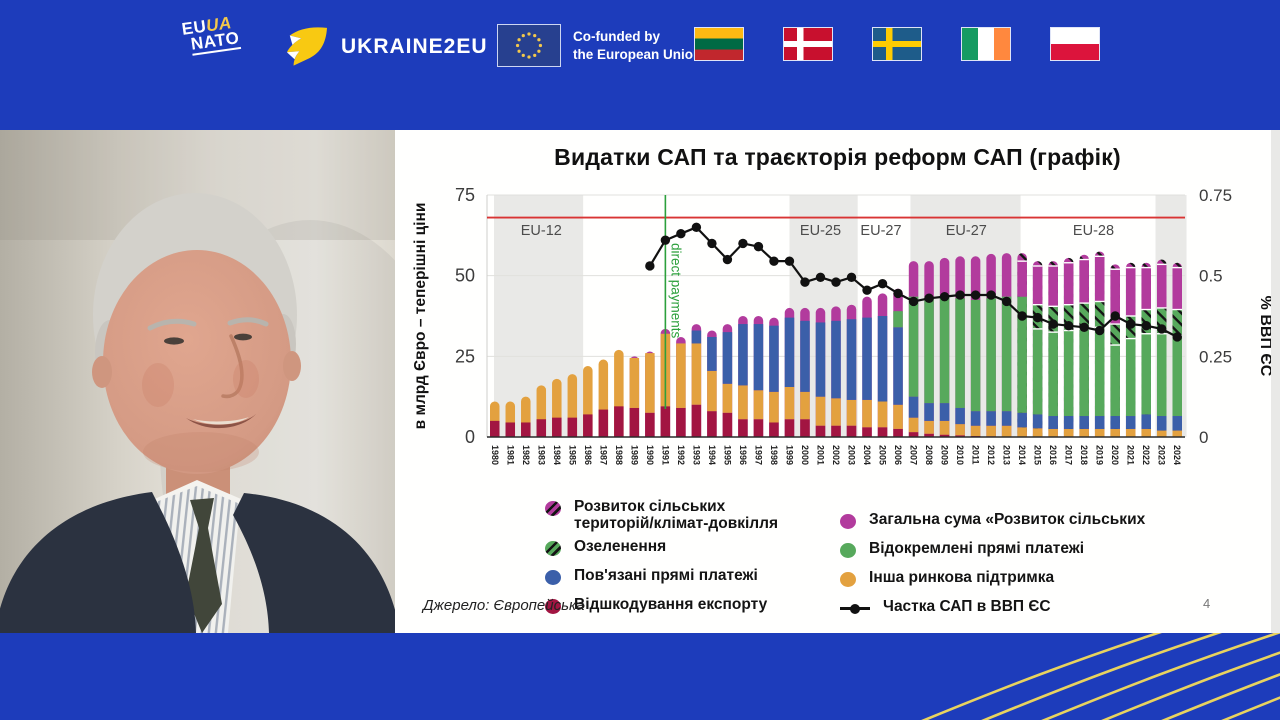 Image resolution: width=1280 pixels, height=720 pixels. I want to click on year-label: 2003, so click(852, 455).